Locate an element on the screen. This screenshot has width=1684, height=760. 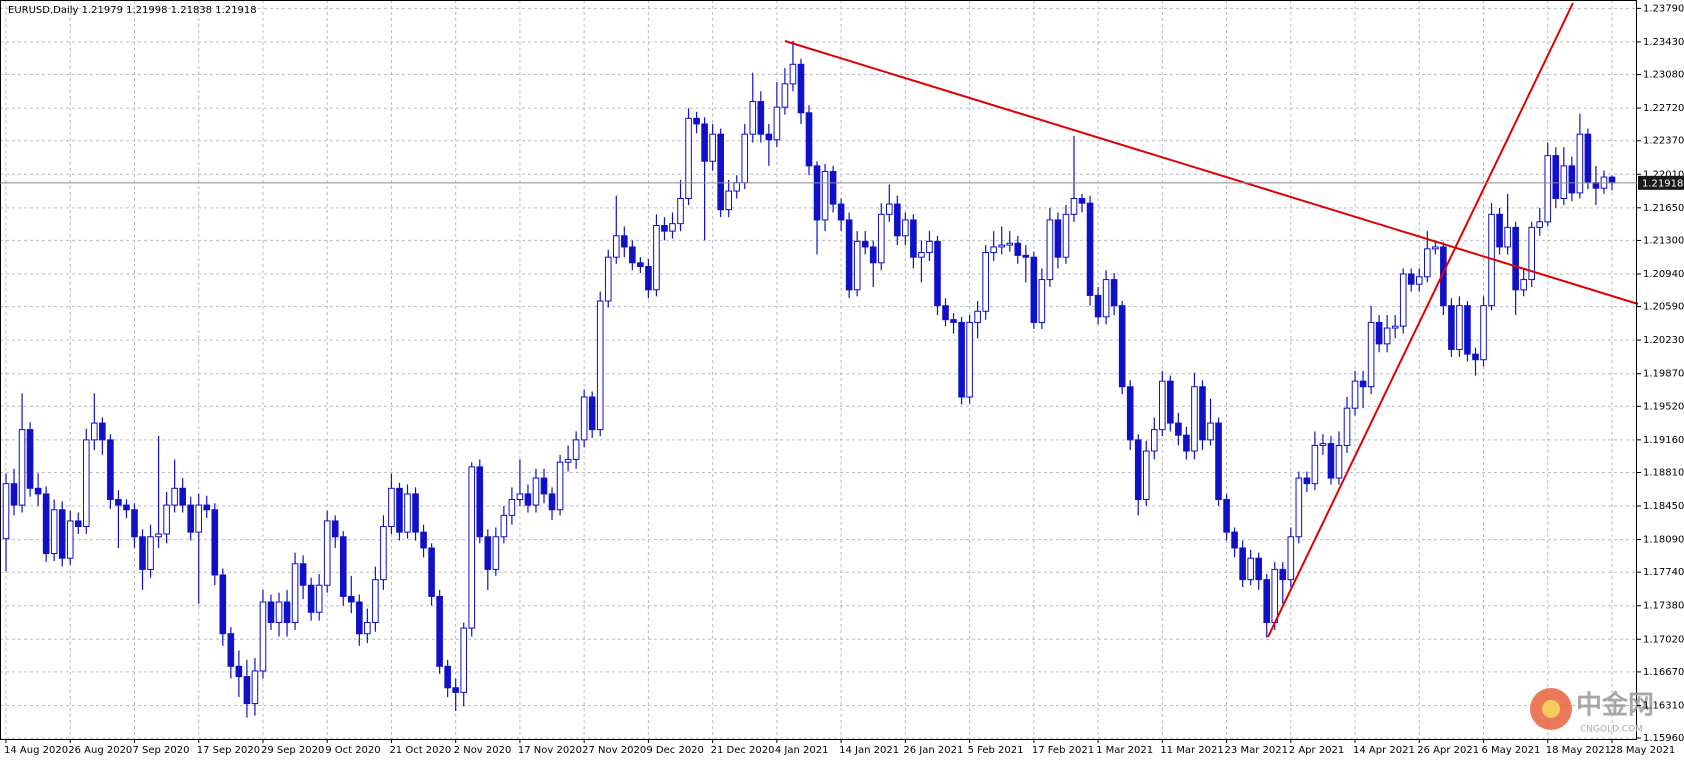
x-tick-label: 6 May 2021 is located at coordinates (1511, 750).